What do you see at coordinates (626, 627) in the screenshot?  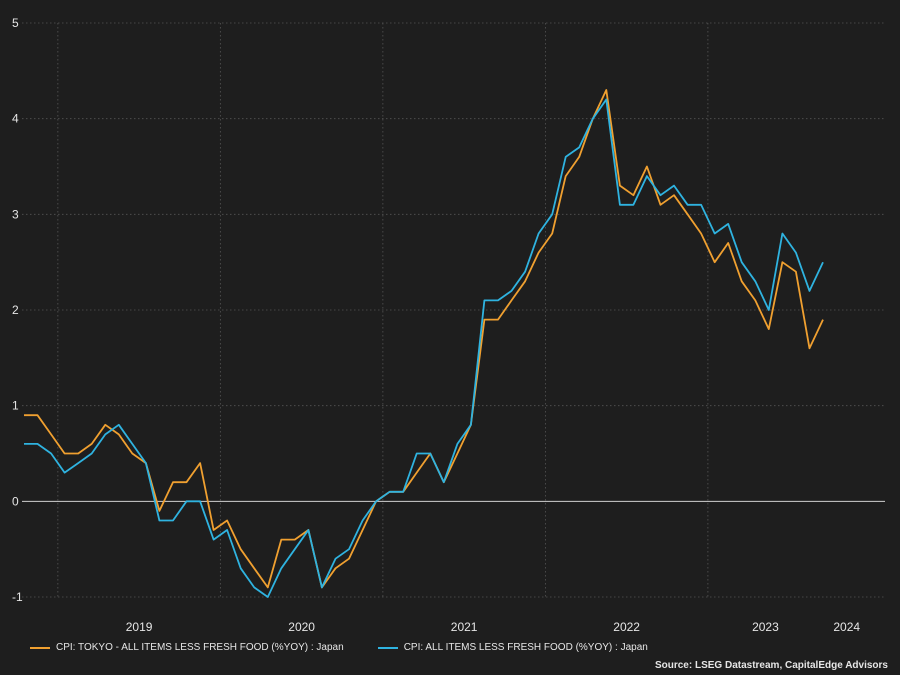 I see `x-tick-label: 2022` at bounding box center [626, 627].